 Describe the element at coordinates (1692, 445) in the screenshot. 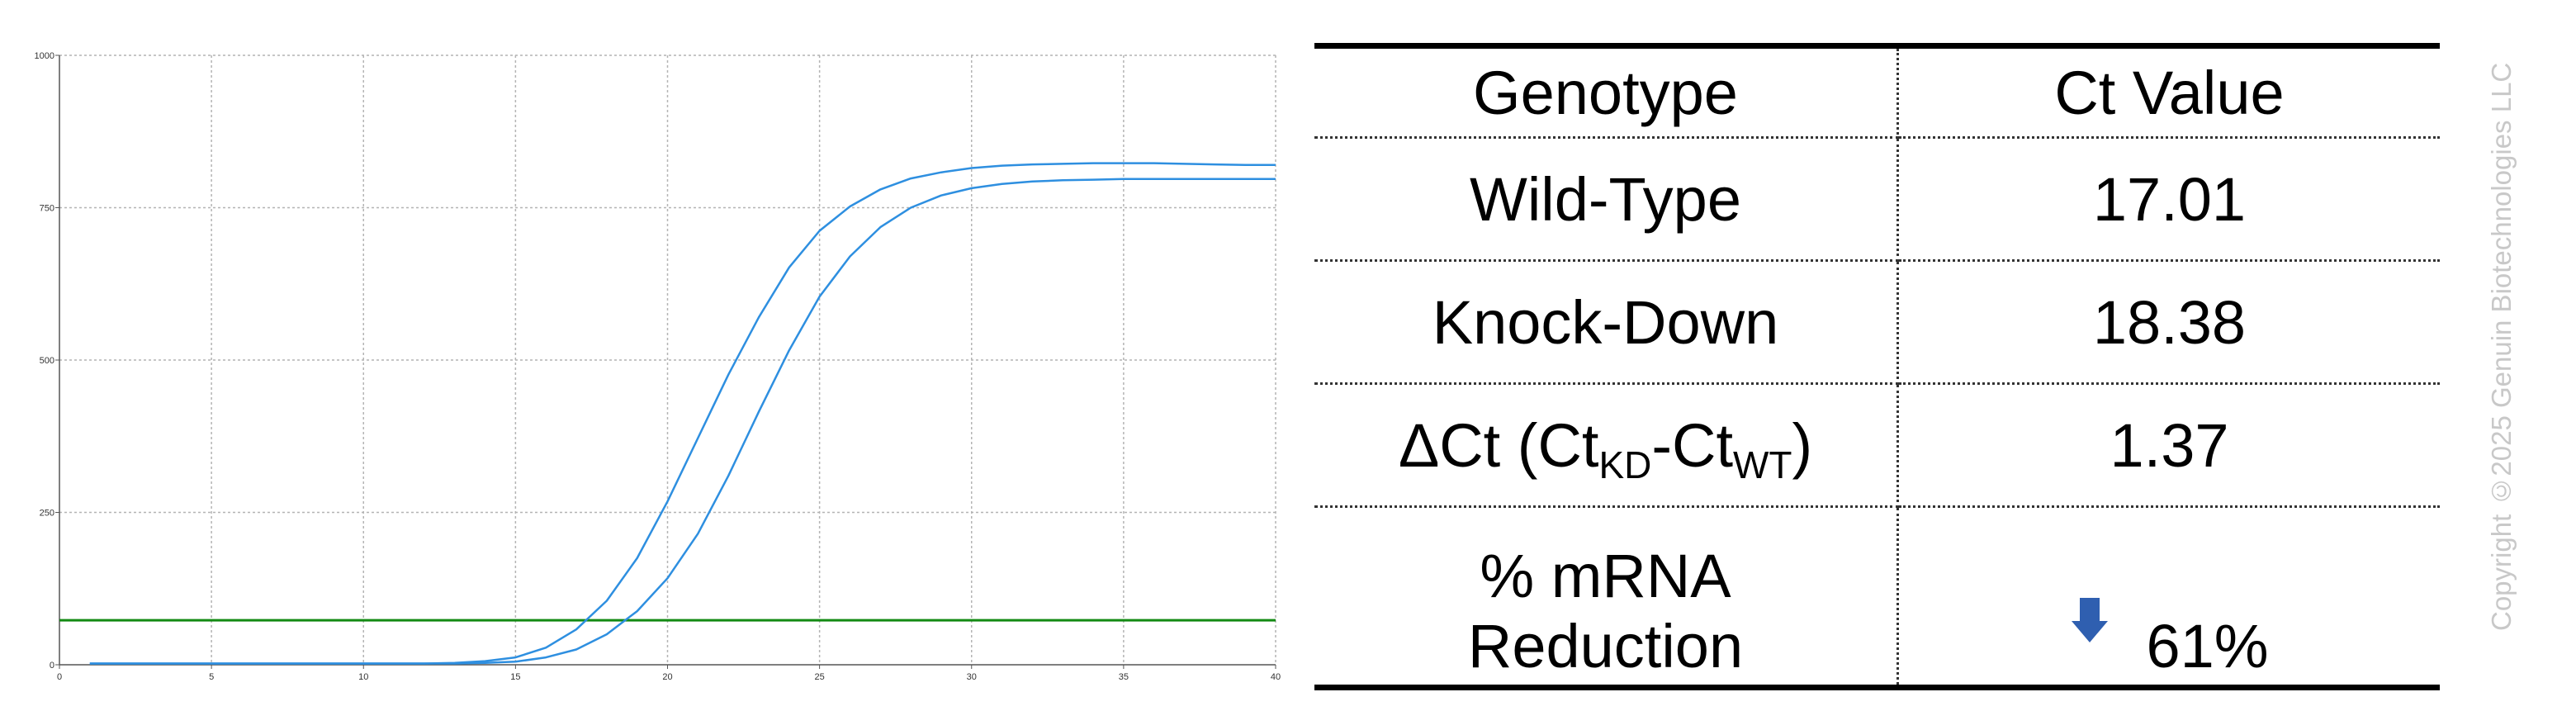

I see `delta-ct-minus: -Ct` at that location.